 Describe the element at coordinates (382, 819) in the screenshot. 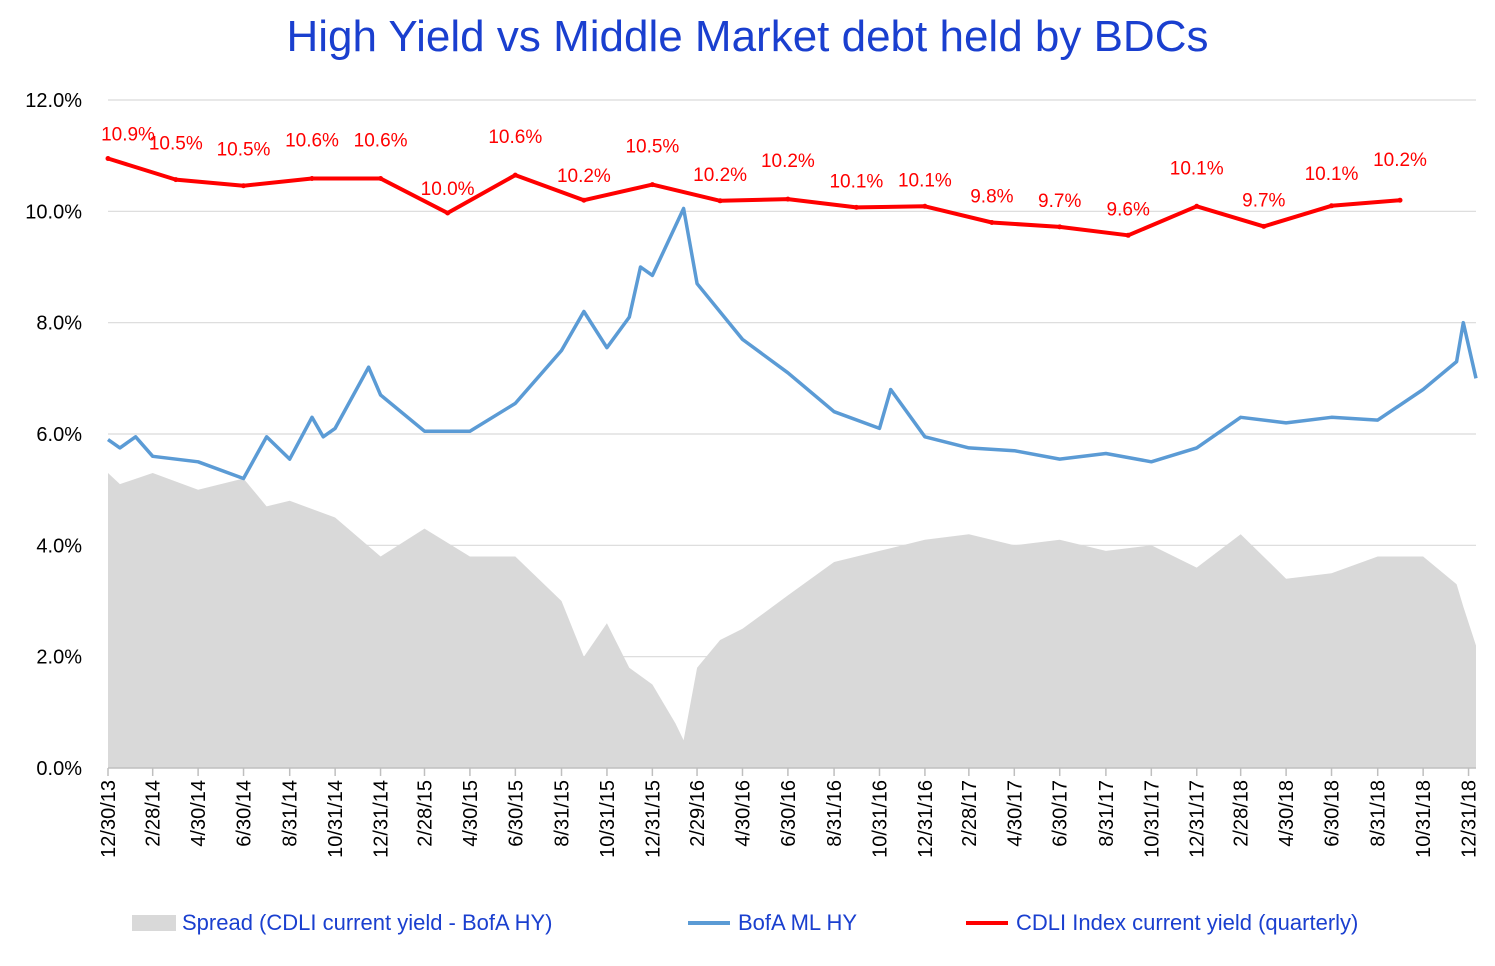

I see `x-tick-label: 12/31/14` at that location.